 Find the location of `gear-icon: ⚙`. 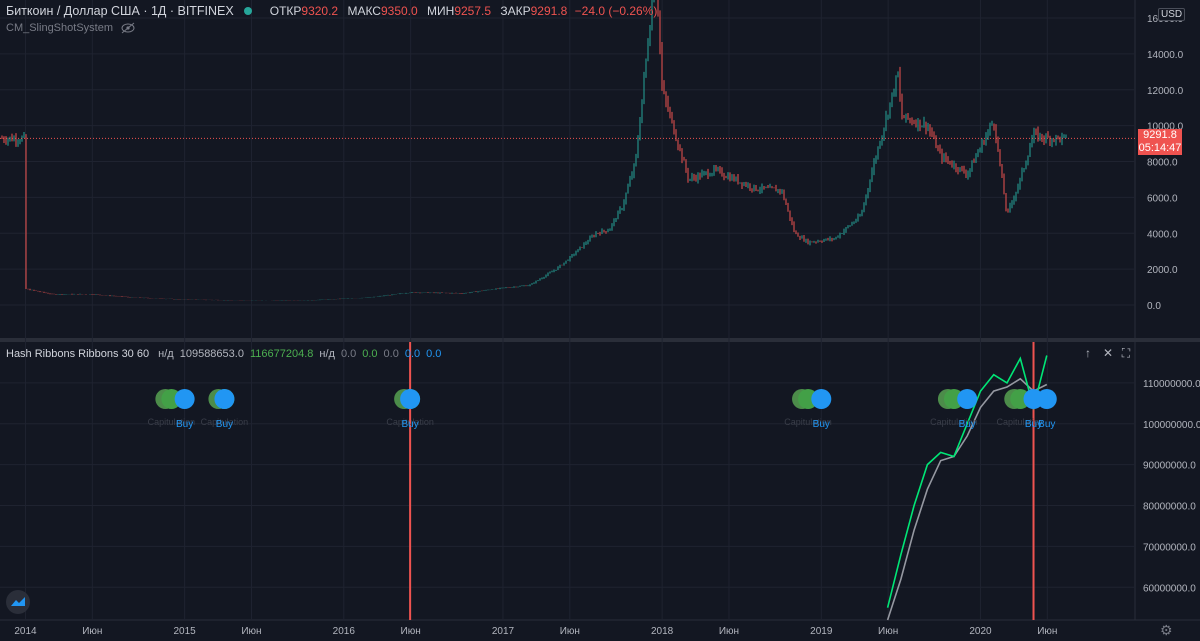

gear-icon: ⚙ is located at coordinates (1166, 630).